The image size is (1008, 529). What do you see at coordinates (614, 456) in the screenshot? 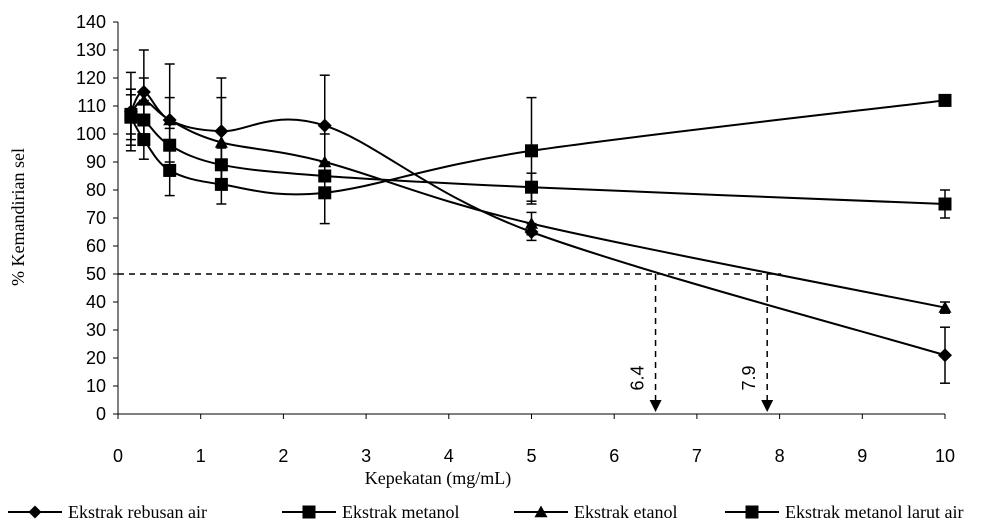
I see `x-tick-label: 6` at bounding box center [614, 456].